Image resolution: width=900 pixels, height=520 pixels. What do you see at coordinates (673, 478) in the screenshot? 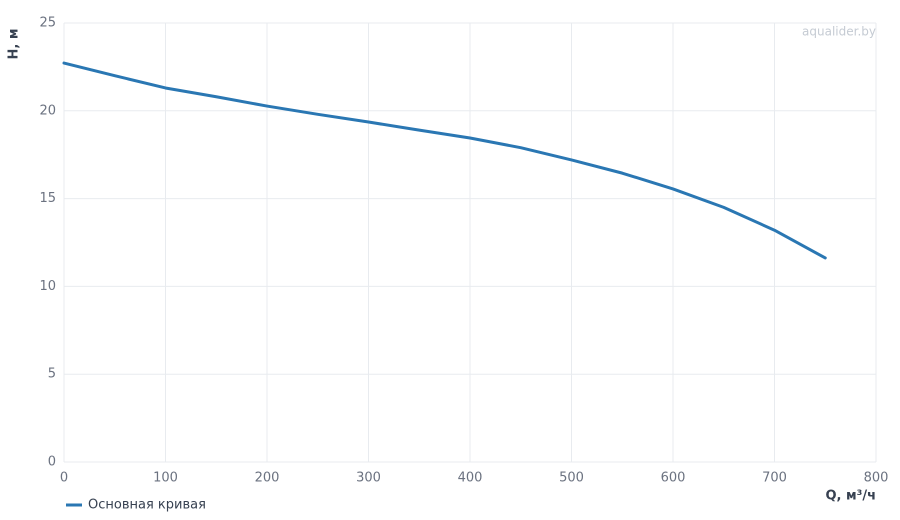
I see `x-tick-label: 600` at bounding box center [673, 478].